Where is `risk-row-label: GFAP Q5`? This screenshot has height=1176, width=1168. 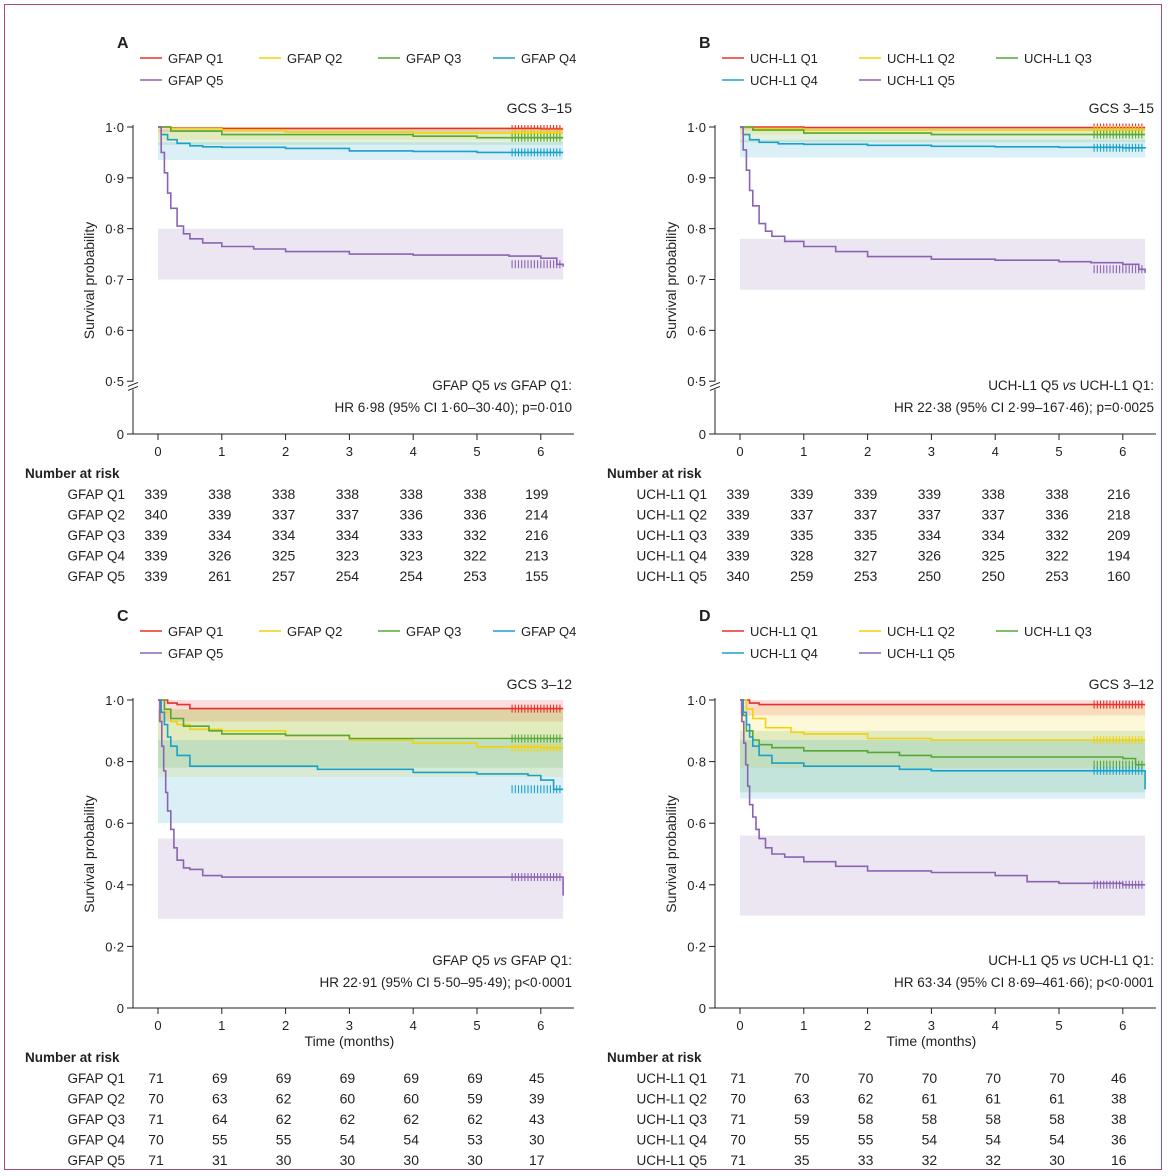
risk-row-label: GFAP Q5 is located at coordinates (96, 1160).